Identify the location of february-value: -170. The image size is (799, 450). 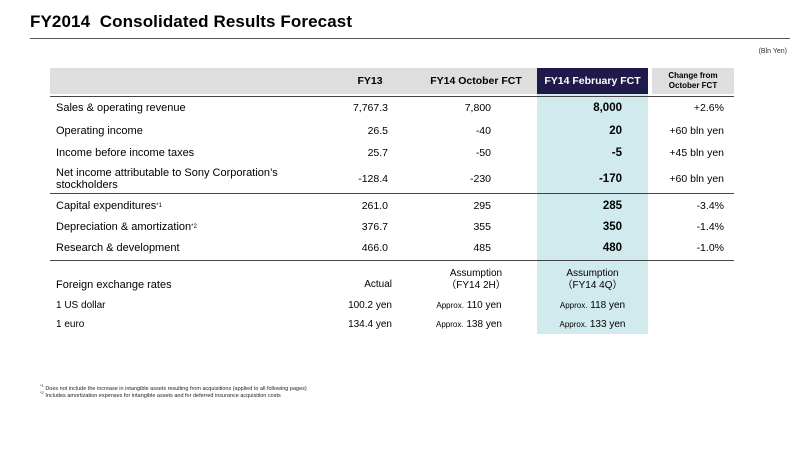
(610, 179).